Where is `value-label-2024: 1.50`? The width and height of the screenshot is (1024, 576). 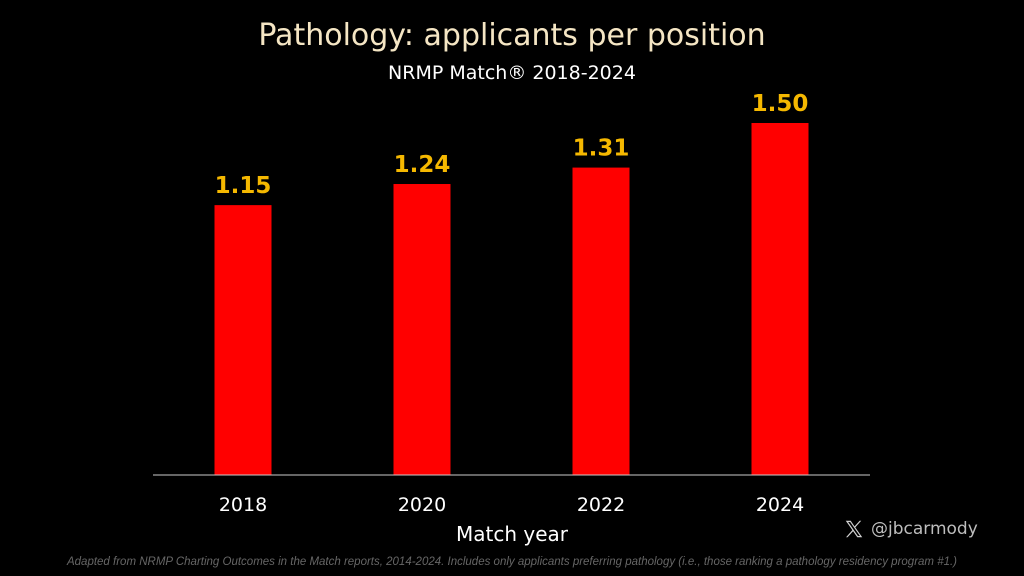 value-label-2024: 1.50 is located at coordinates (780, 104).